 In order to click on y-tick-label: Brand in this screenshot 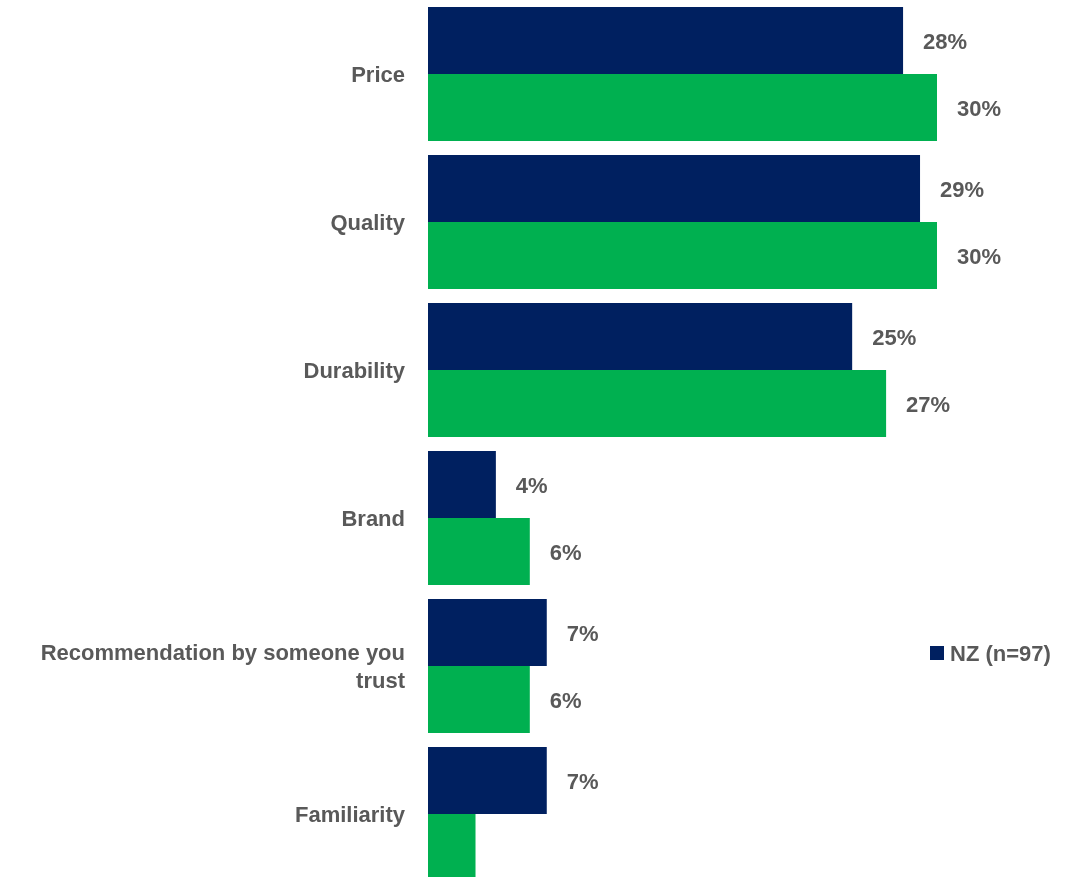, I will do `click(373, 518)`.